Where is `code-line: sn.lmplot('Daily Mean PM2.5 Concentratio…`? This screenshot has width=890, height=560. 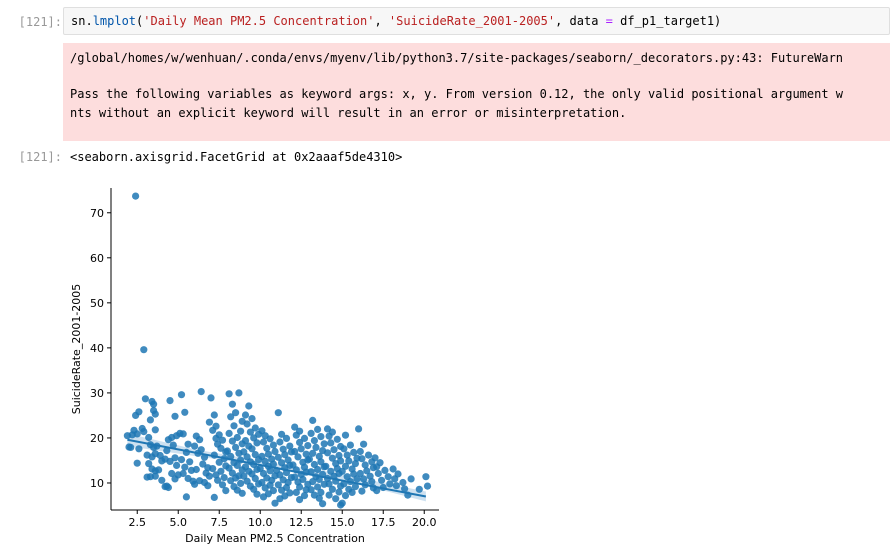
code-line: sn.lmplot('Daily Mean PM2.5 Concentratio… is located at coordinates (396, 21).